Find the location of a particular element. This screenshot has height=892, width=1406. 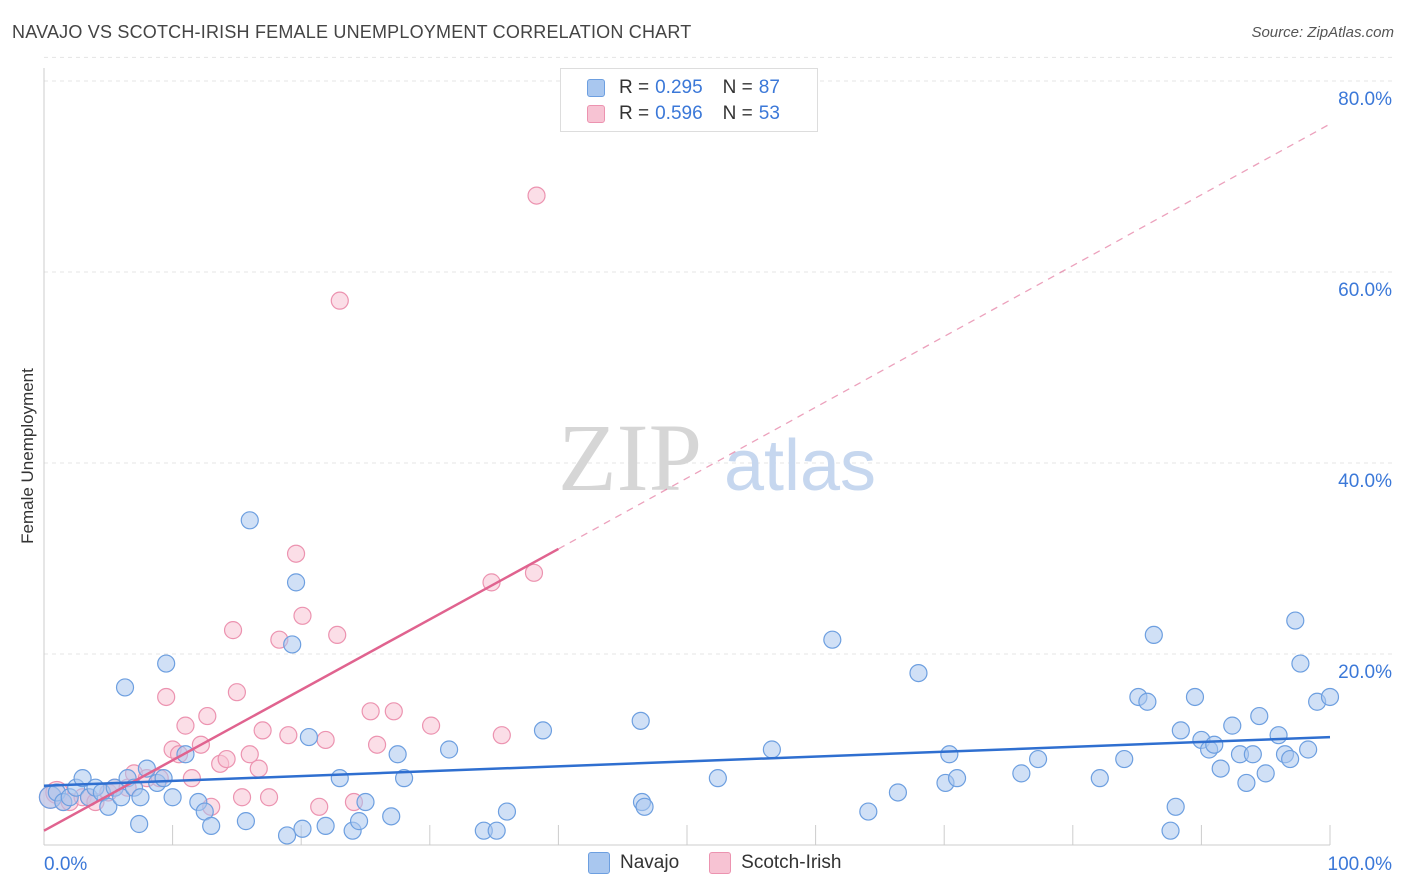

correlation-legend: R = 0.295 N = 87 R = 0.596 N = 53 is located at coordinates (689, 100).